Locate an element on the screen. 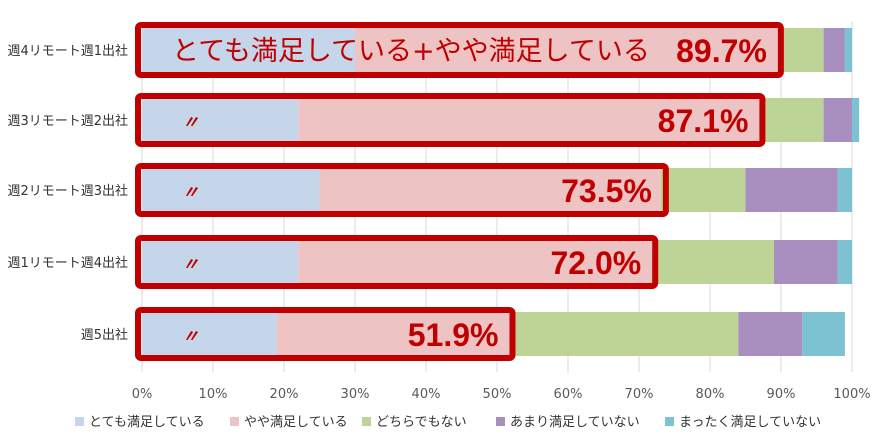  x-tick-labels: 0% 10% 20% 30% 40% 50% 60% 70% 80% 90% 100% is located at coordinates (501, 394).